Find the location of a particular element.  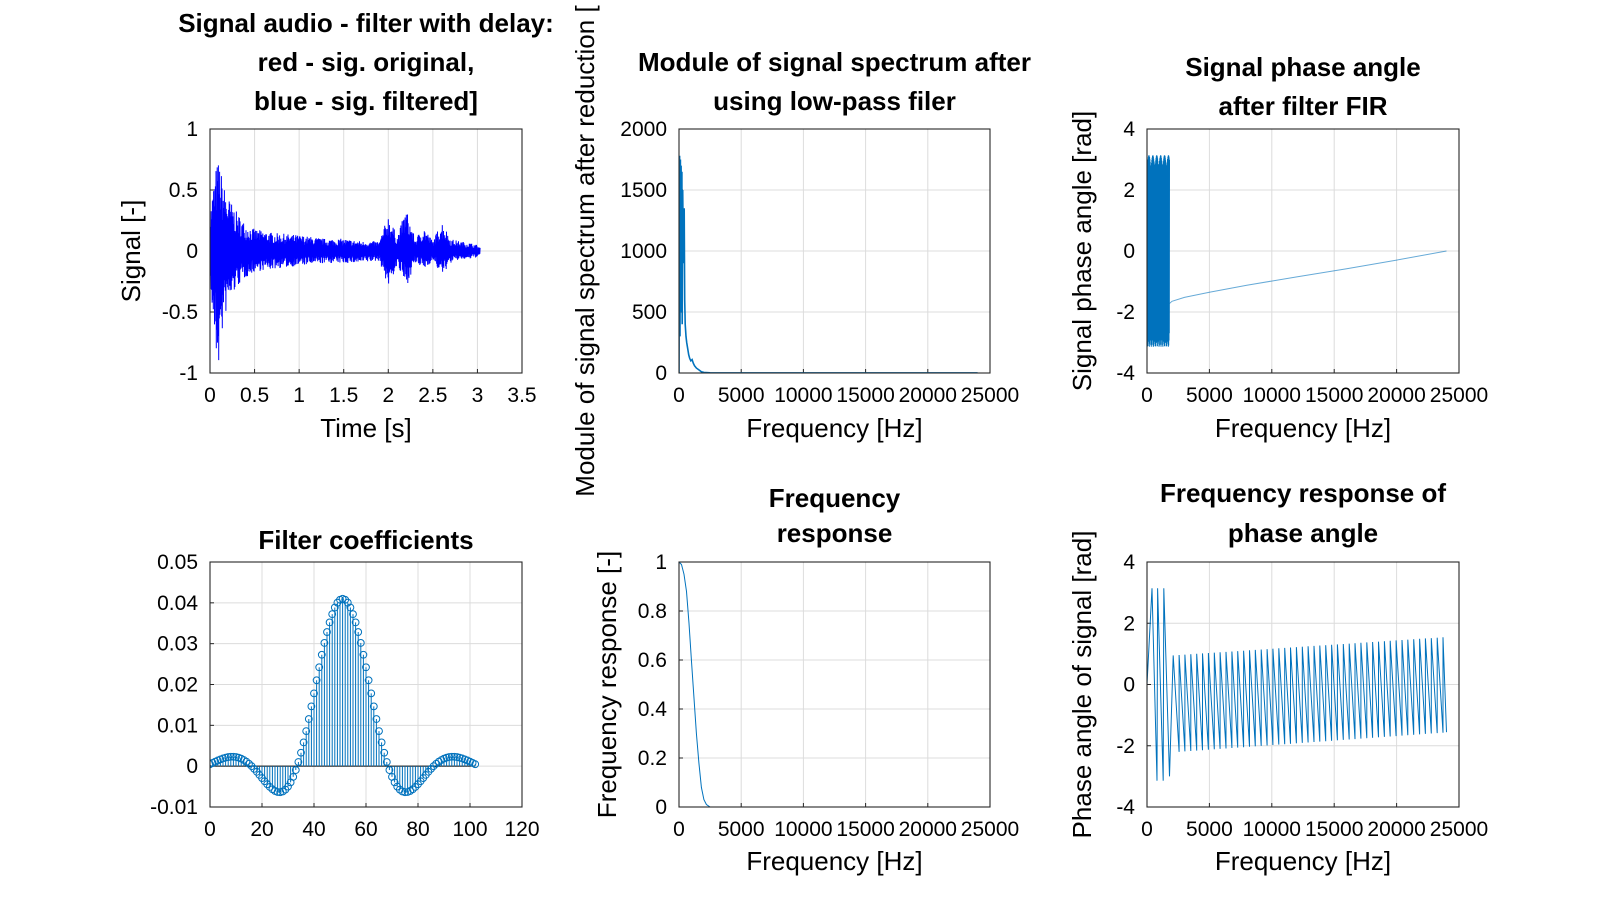

y-axis-label: Signal [-] is located at coordinates (131, 251).